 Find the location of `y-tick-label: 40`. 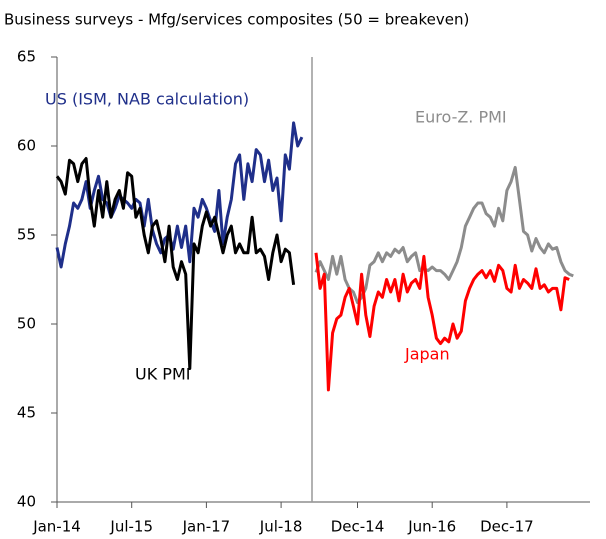

y-tick-label: 40 is located at coordinates (26, 502).